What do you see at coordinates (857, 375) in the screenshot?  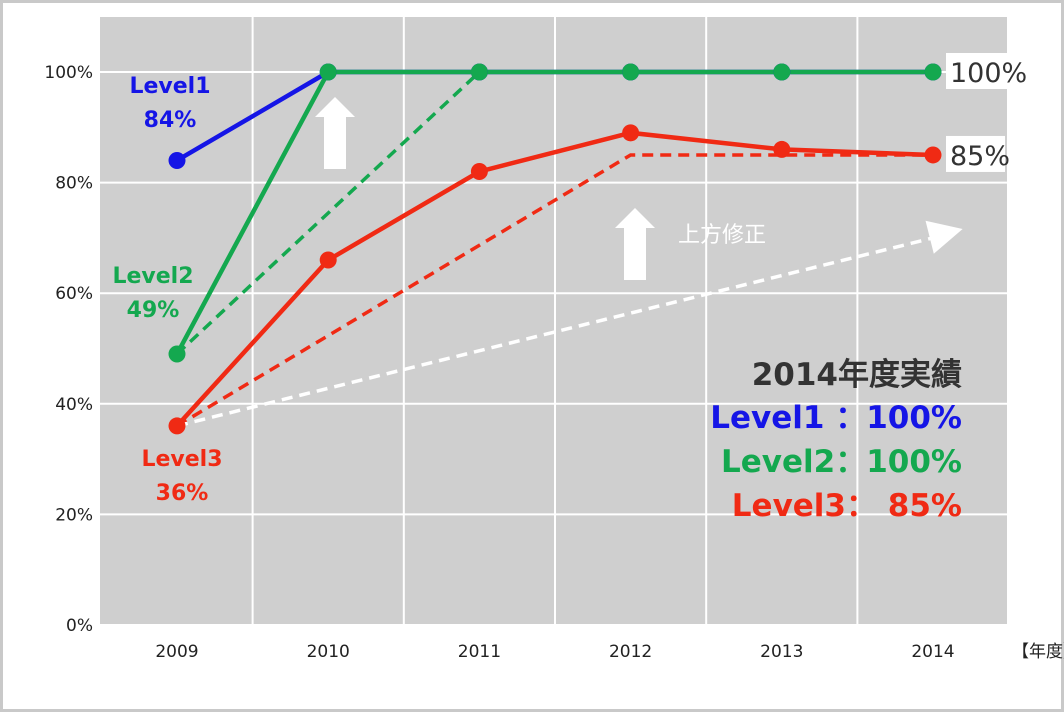 I see `results-title: 2014年度実績` at bounding box center [857, 375].